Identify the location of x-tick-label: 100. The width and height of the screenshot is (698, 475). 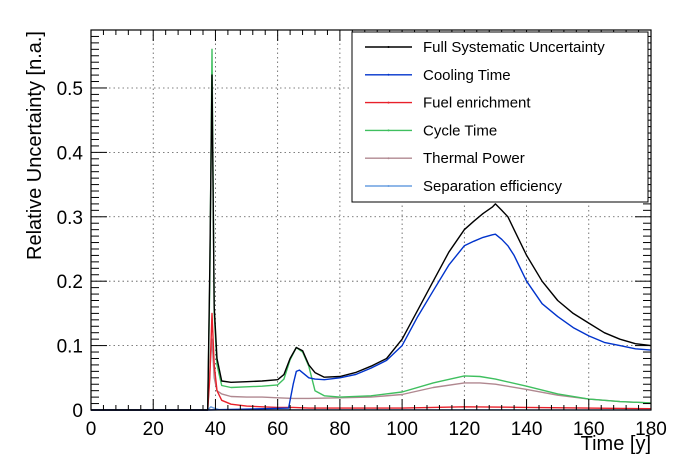
(402, 429).